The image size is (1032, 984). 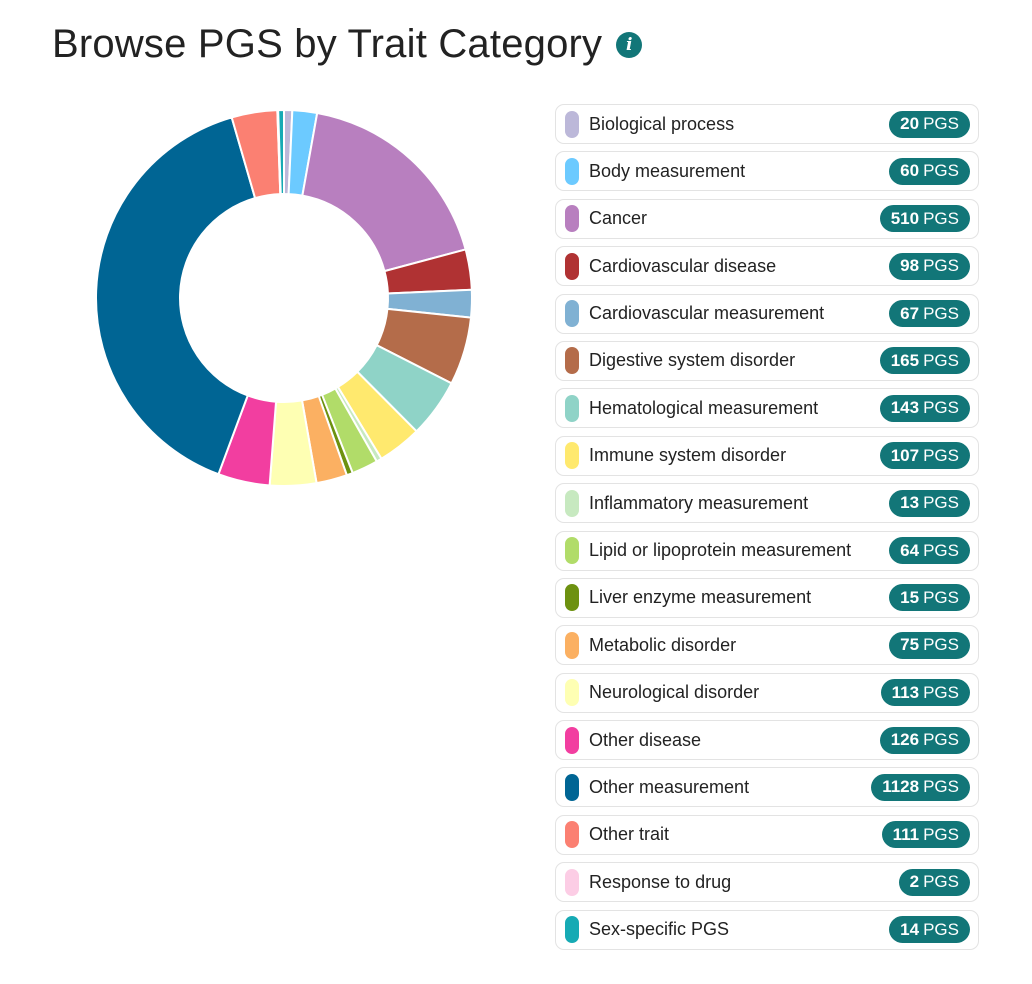 I want to click on legend-label: Immune system disorder, so click(x=688, y=455).